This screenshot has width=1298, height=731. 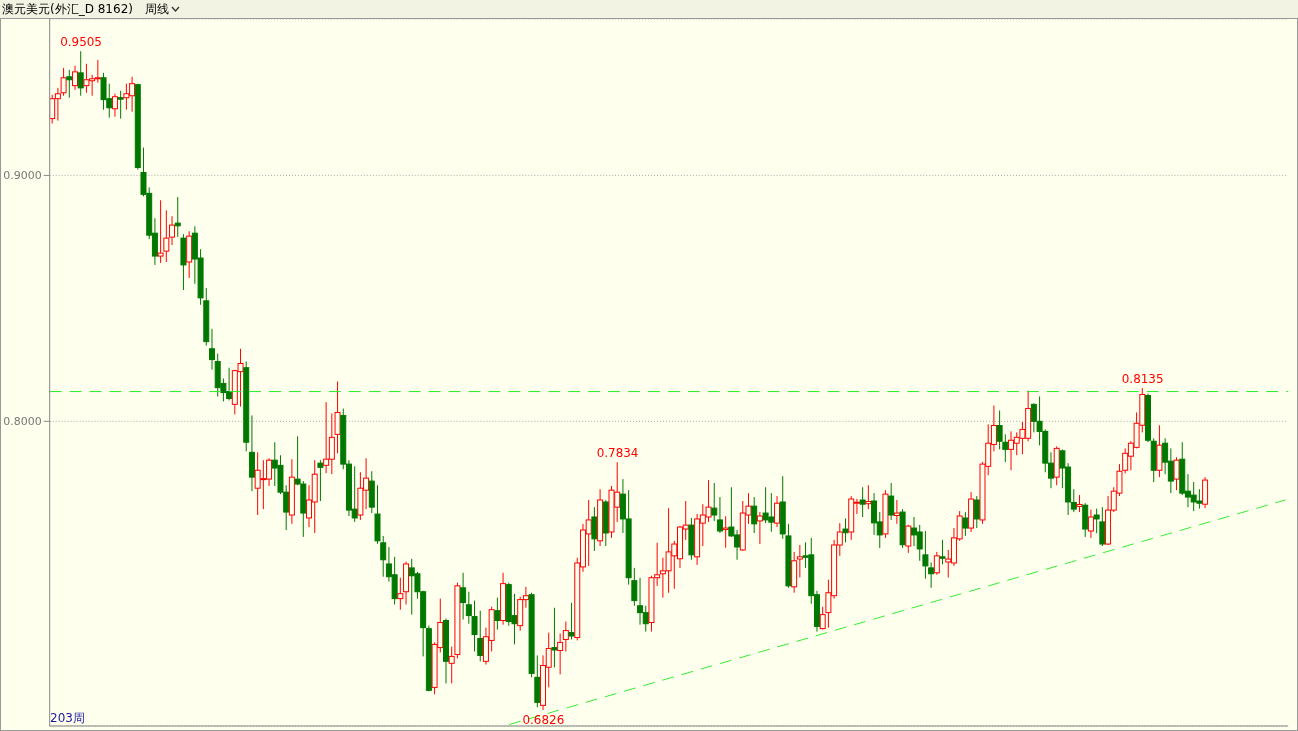 I want to click on y-tick-label: 0.9000, so click(x=22, y=176).